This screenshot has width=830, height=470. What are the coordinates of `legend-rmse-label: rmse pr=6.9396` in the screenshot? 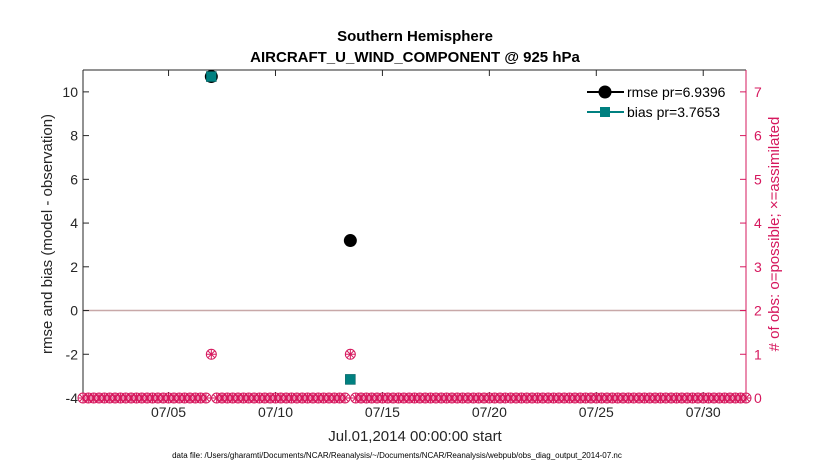 It's located at (676, 92).